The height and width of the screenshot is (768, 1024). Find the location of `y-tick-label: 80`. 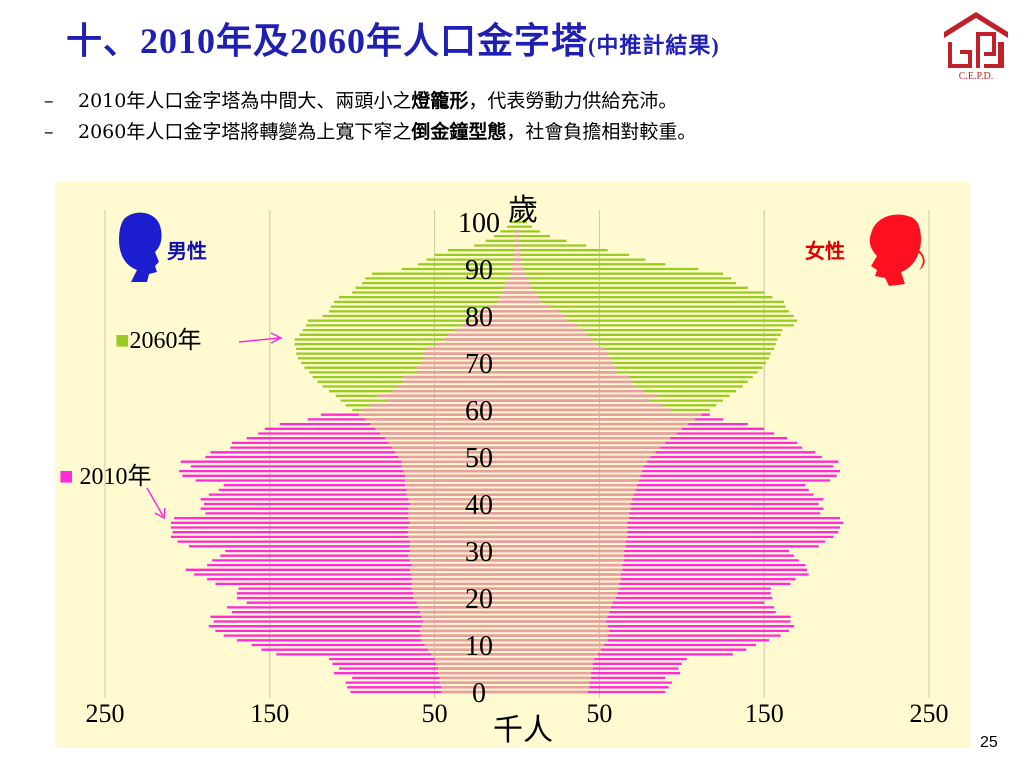

y-tick-label: 80 is located at coordinates (479, 317).